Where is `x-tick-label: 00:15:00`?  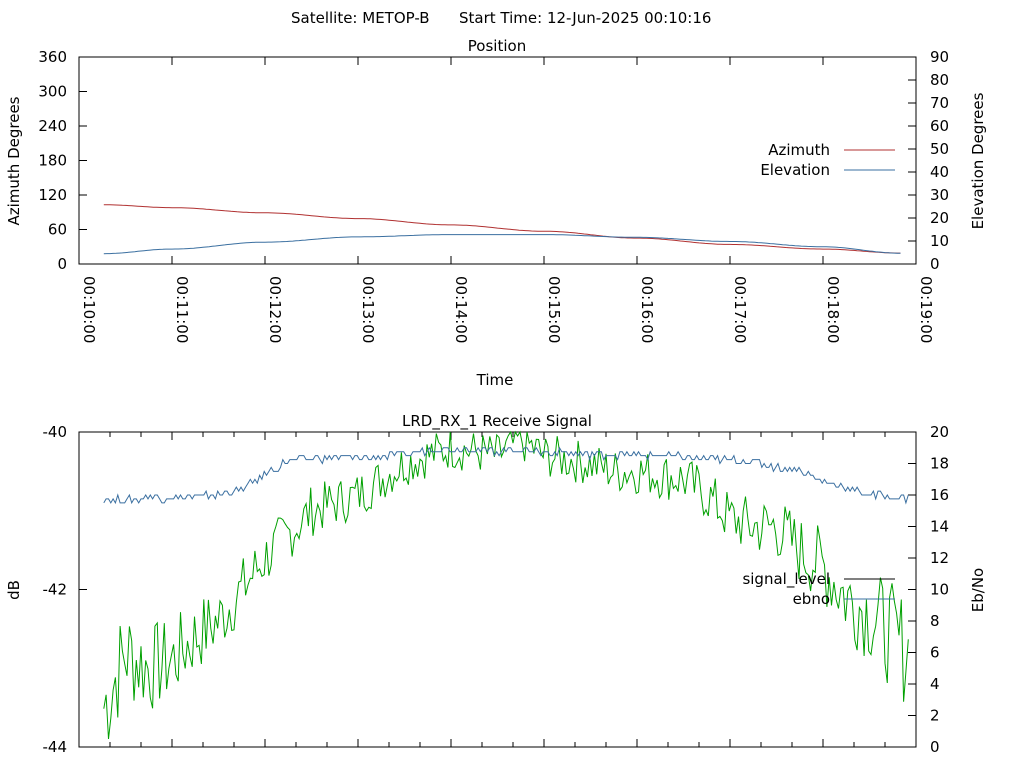
x-tick-label: 00:15:00 is located at coordinates (554, 309).